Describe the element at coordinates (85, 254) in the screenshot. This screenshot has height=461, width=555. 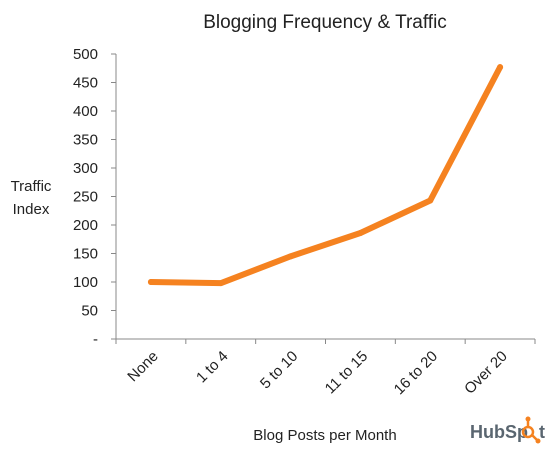
I see `y-tick-label: 150` at that location.